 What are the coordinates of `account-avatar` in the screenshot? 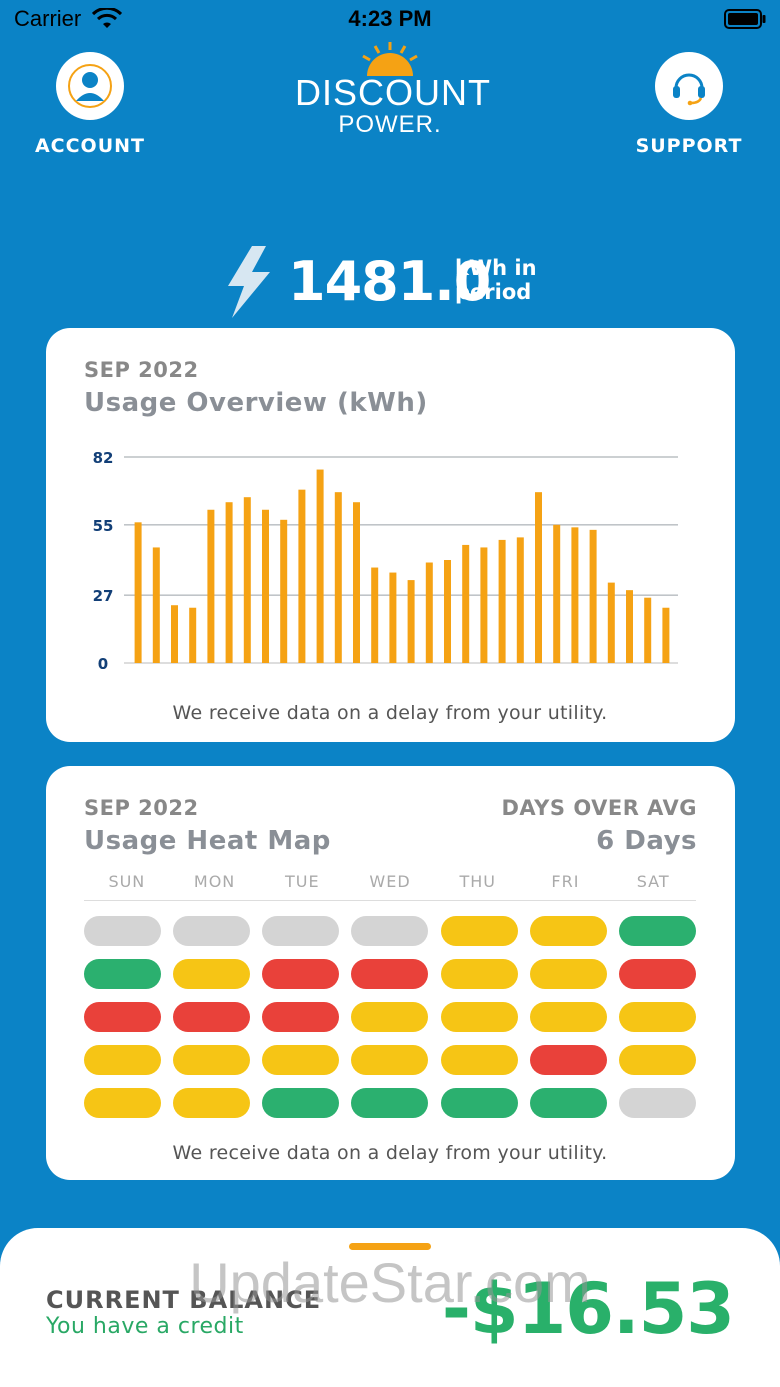 It's located at (90, 86).